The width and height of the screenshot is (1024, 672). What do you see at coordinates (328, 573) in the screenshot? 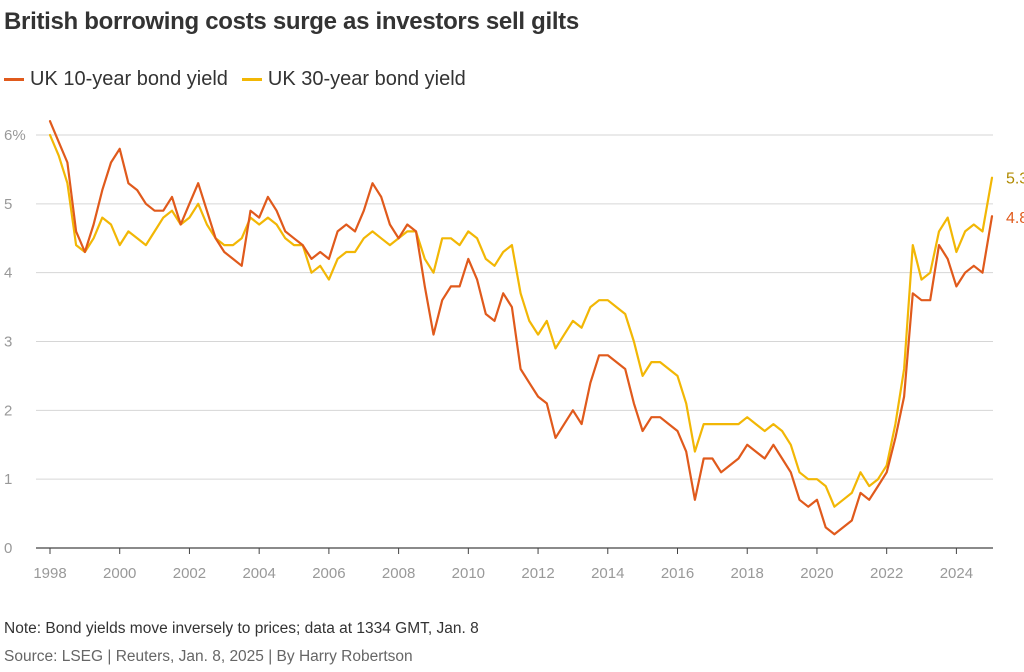
I see `x-tick-label: 2006` at bounding box center [328, 573].